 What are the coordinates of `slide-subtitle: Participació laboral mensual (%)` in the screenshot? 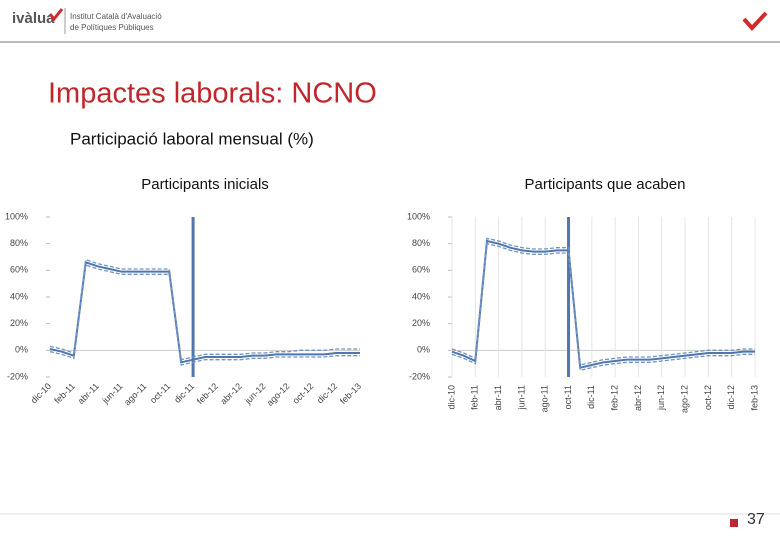 It's located at (192, 138).